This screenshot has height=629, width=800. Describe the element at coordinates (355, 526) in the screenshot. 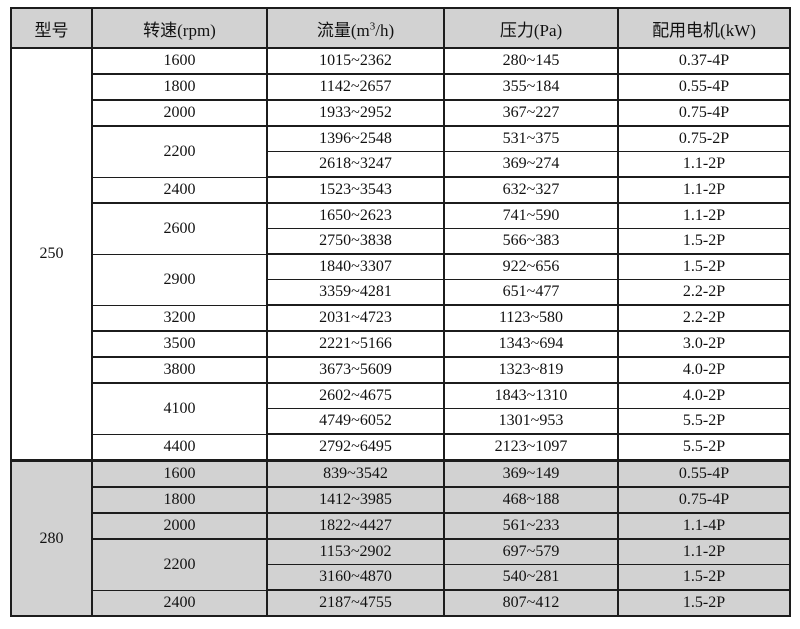

I see `flow-cell: 1822~4427` at that location.